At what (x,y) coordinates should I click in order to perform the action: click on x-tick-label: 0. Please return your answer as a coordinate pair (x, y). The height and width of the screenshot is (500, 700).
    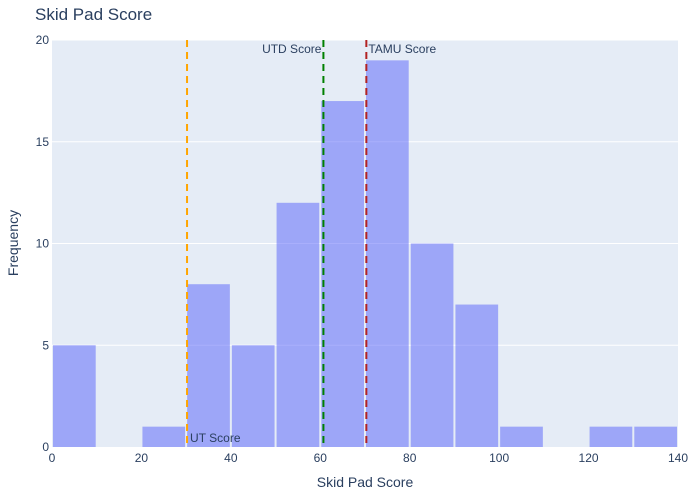
    Looking at the image, I should click on (52, 458).